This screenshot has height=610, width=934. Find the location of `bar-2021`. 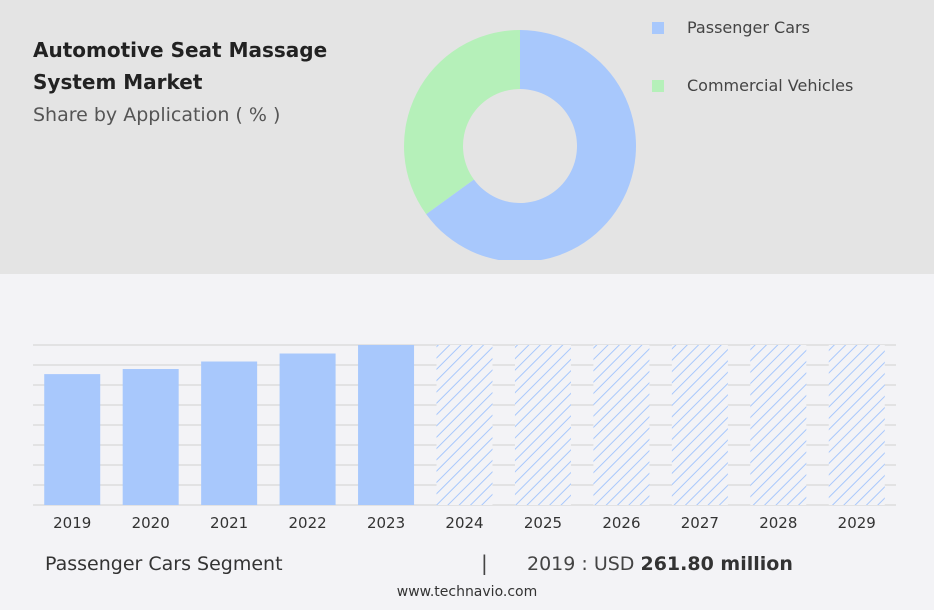

bar-2021 is located at coordinates (229, 433).